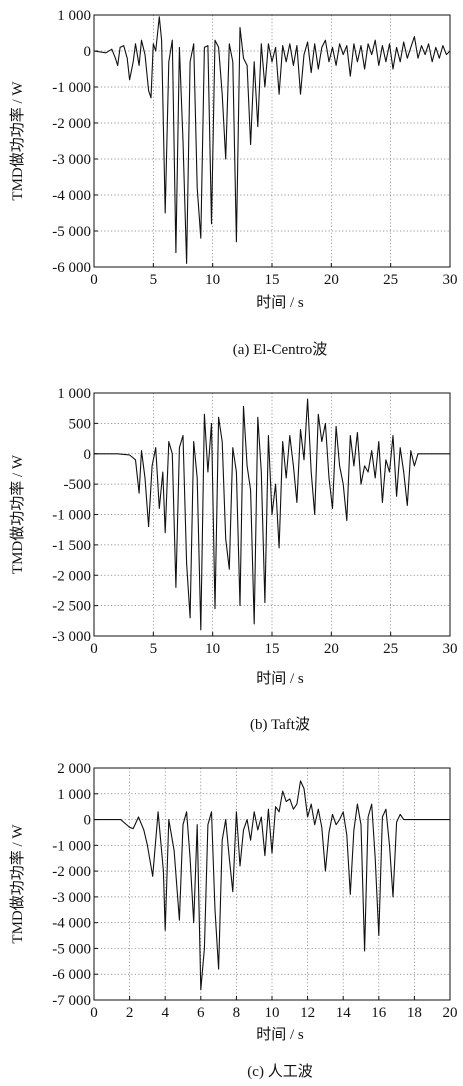  Describe the element at coordinates (78, 485) in the screenshot. I see `y-tick-label: -500` at that location.